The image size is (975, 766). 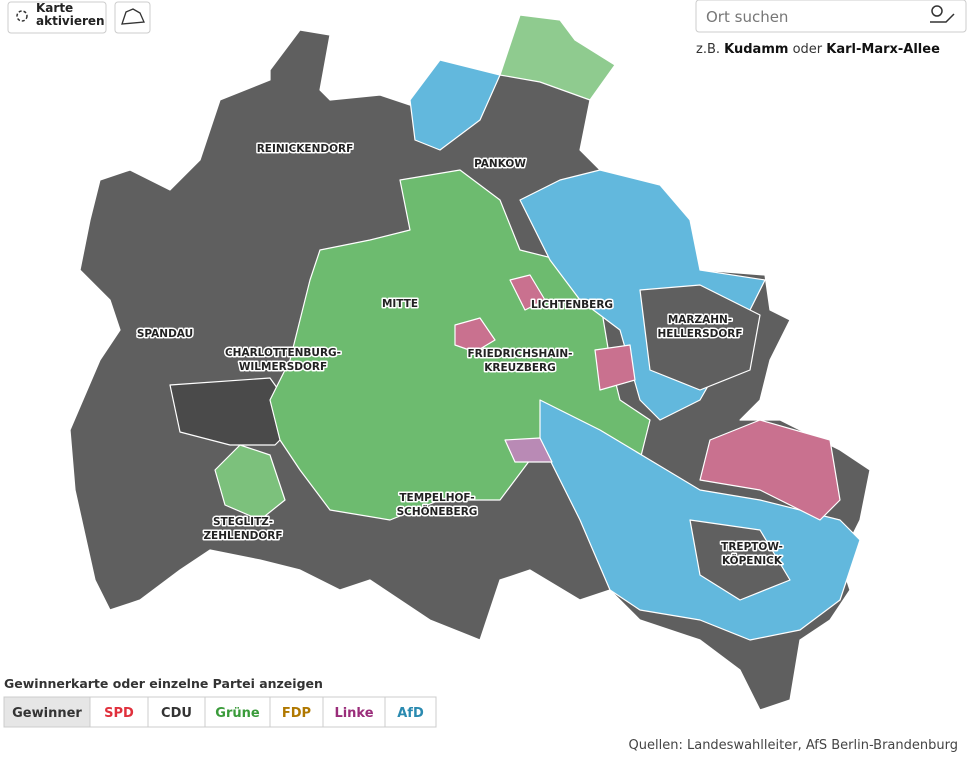 I want to click on district-label-line: SPANDAU, so click(x=165, y=334).